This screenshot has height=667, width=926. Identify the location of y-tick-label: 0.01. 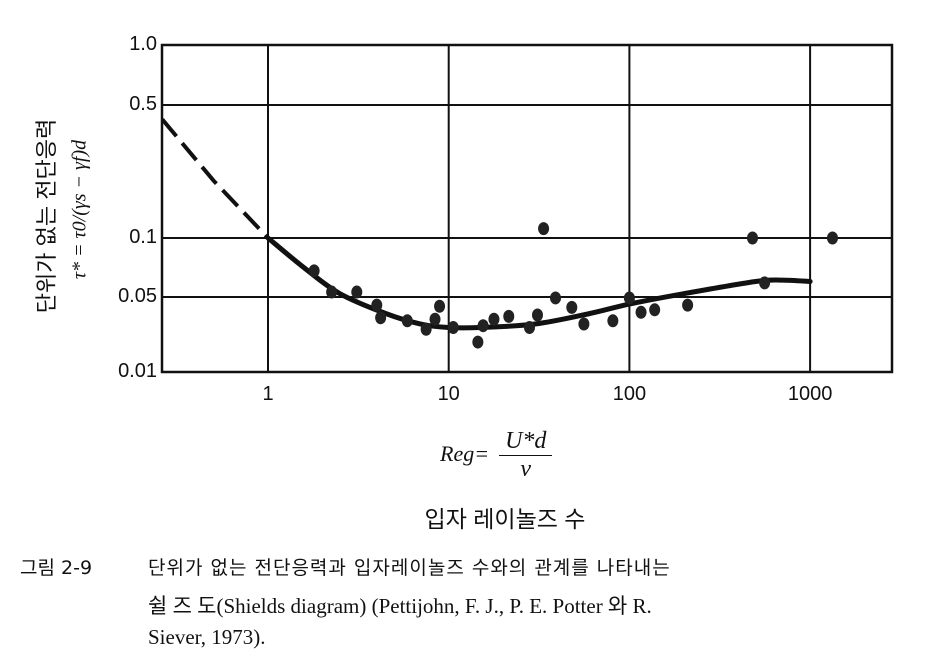
(137, 371).